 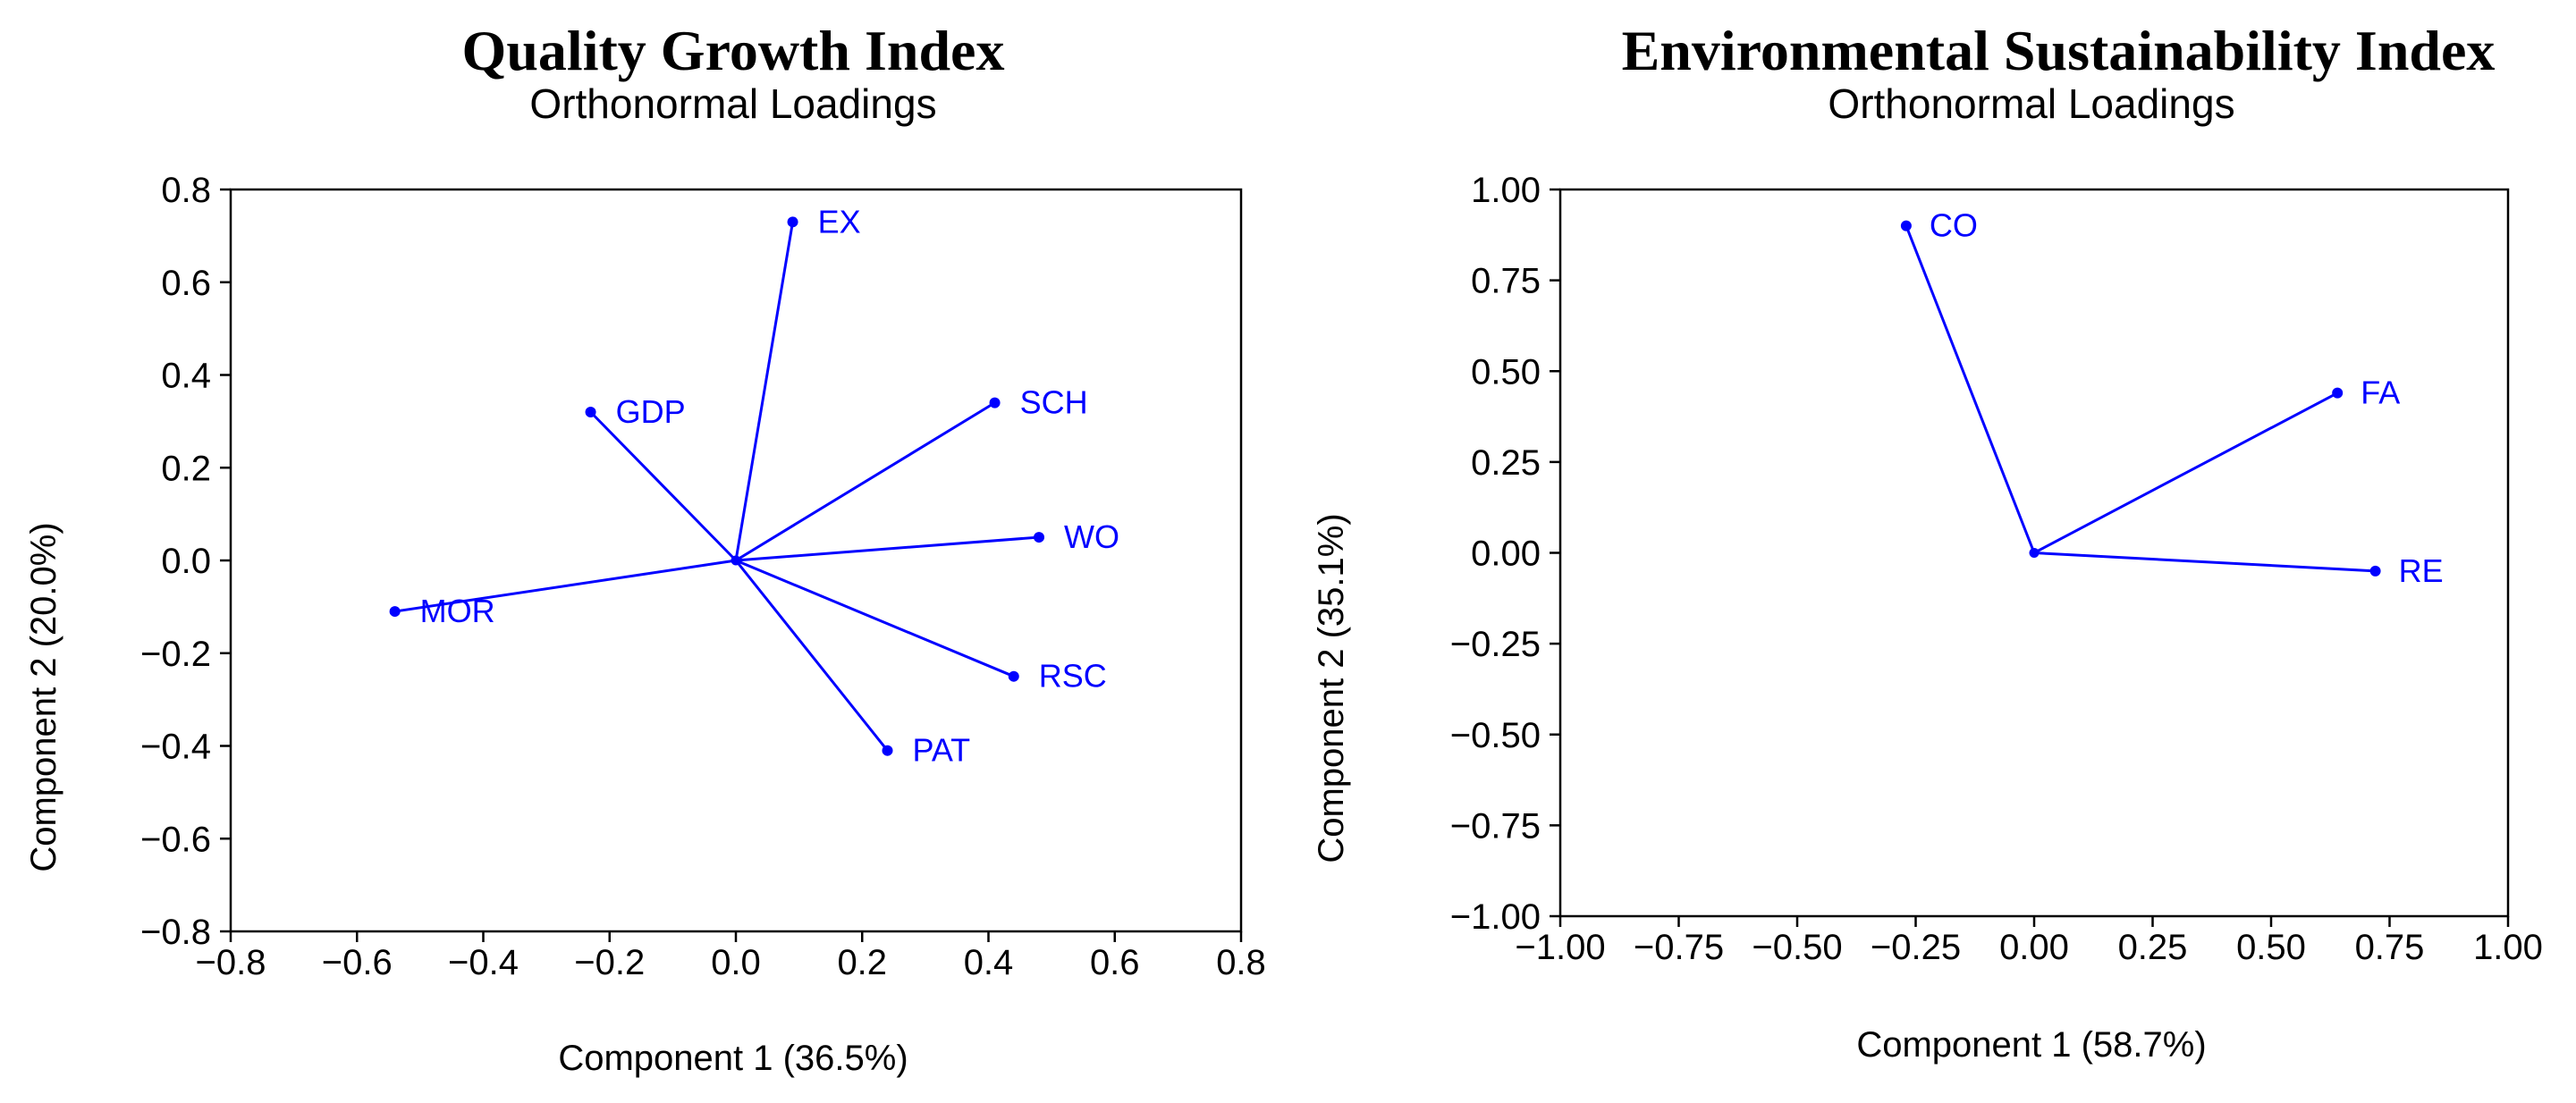 What do you see at coordinates (395, 612) in the screenshot?
I see `loading-point-mor` at bounding box center [395, 612].